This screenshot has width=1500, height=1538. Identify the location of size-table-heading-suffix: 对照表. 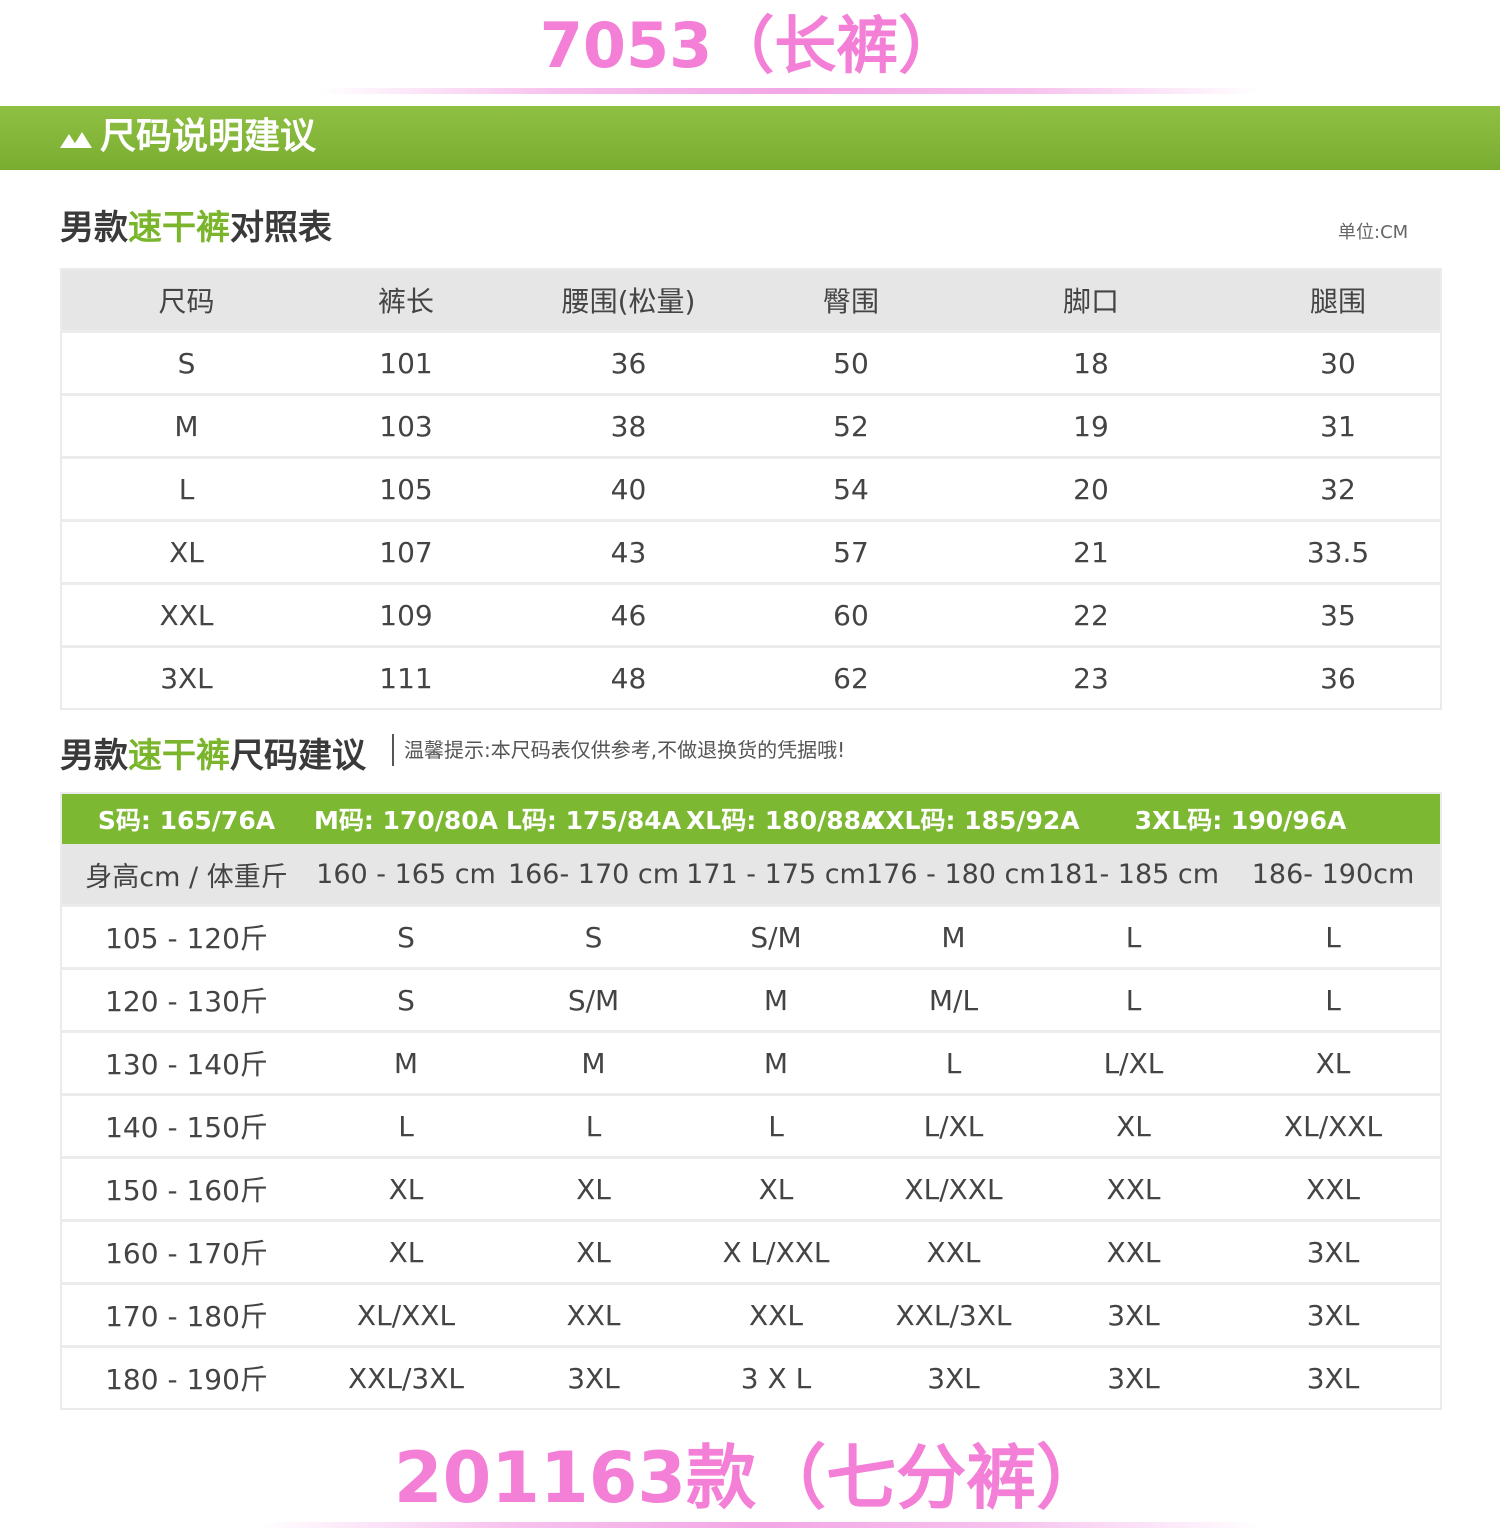
(281, 228).